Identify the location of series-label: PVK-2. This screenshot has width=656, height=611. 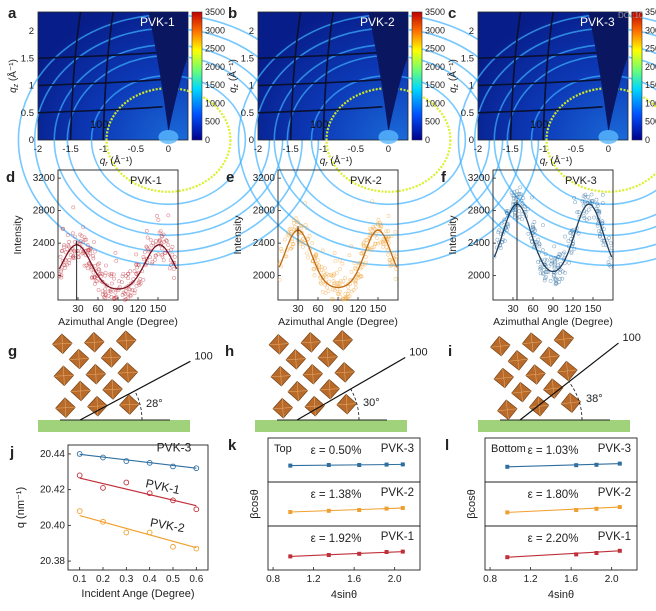
(397, 493).